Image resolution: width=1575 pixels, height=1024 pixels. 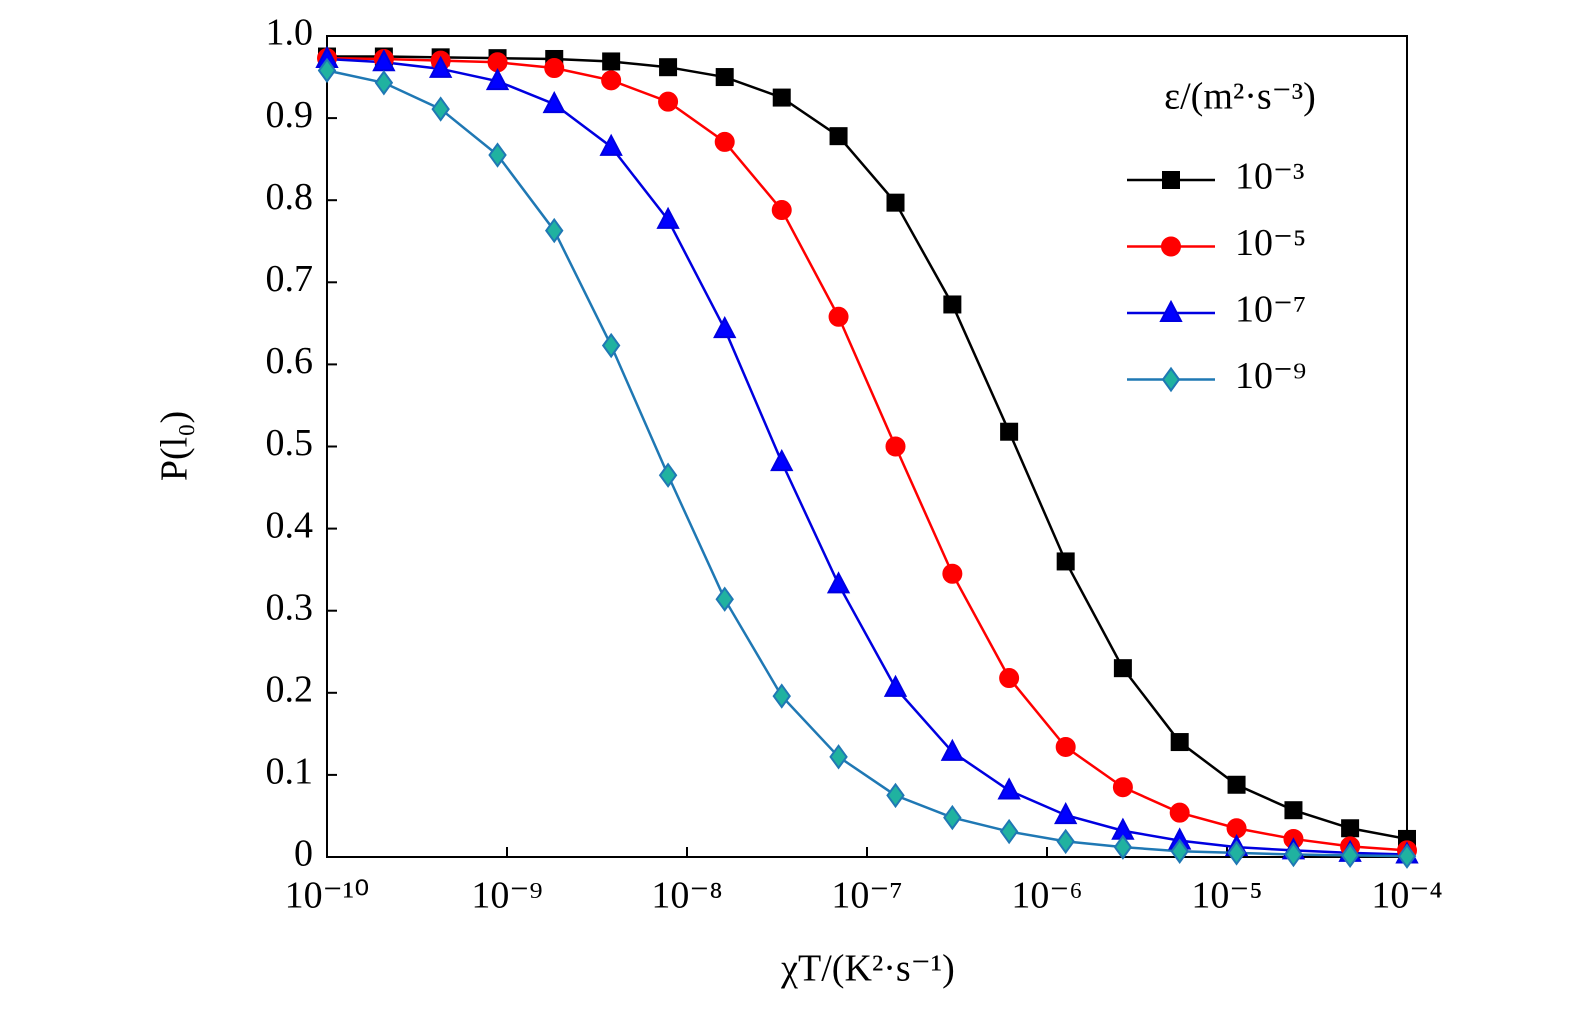 I want to click on y-tick-label: 0.4, so click(x=290, y=525).